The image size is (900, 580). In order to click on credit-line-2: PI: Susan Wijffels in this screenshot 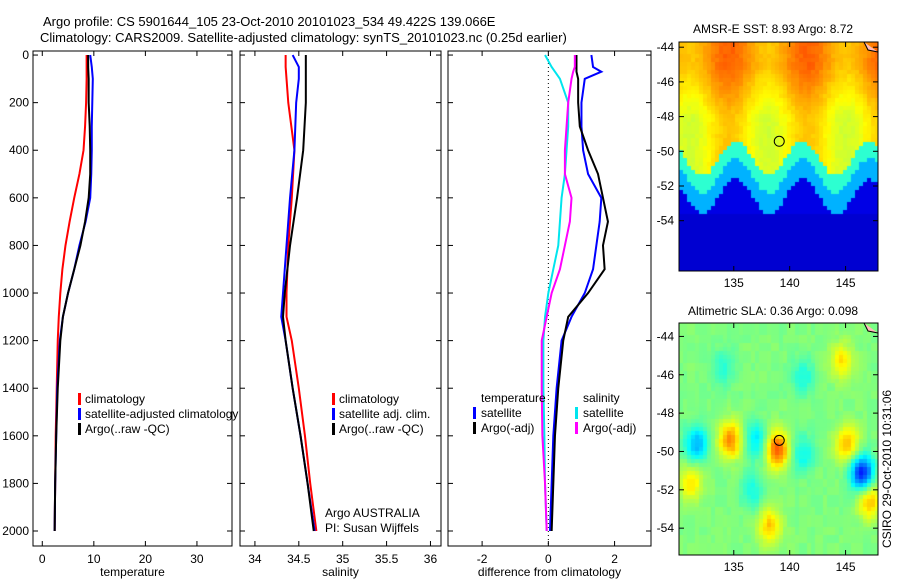, I will do `click(372, 528)`.